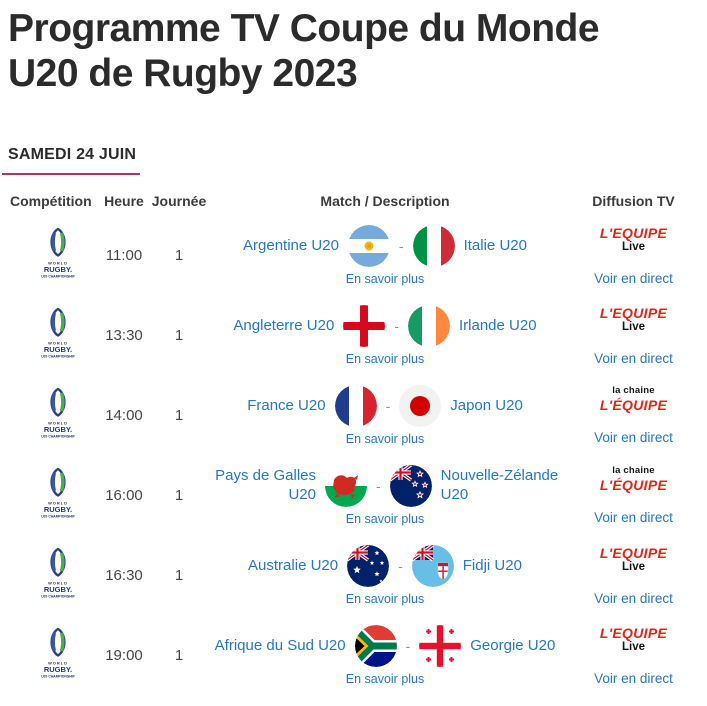 This screenshot has width=707, height=706. I want to click on away-team-link: Fidji U20, so click(492, 565).